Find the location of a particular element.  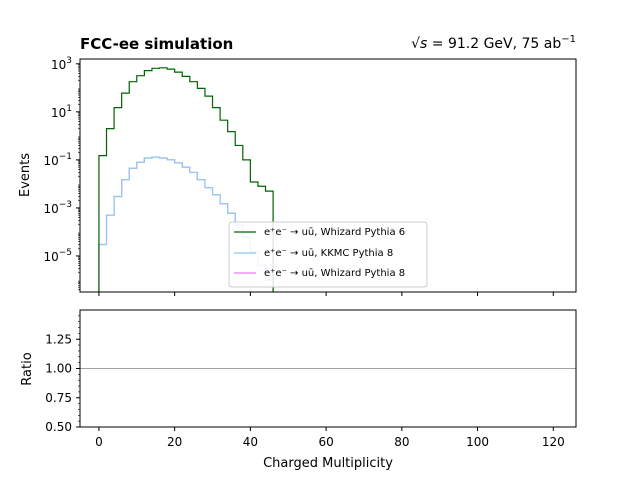

legend-box is located at coordinates (328, 254).